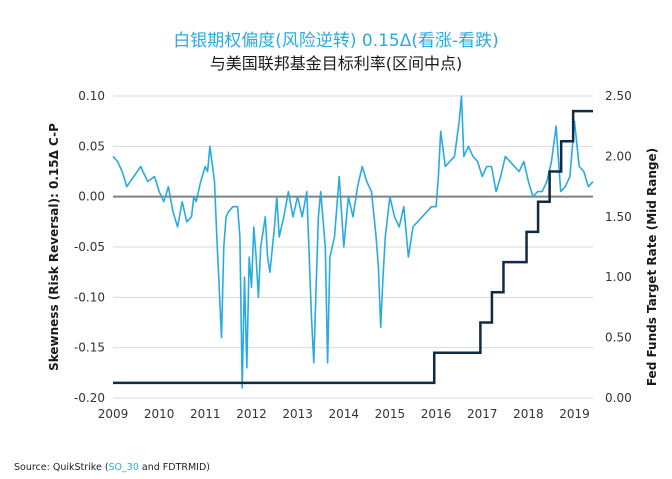  I want to click on x-tick-label: 2010, so click(159, 414).